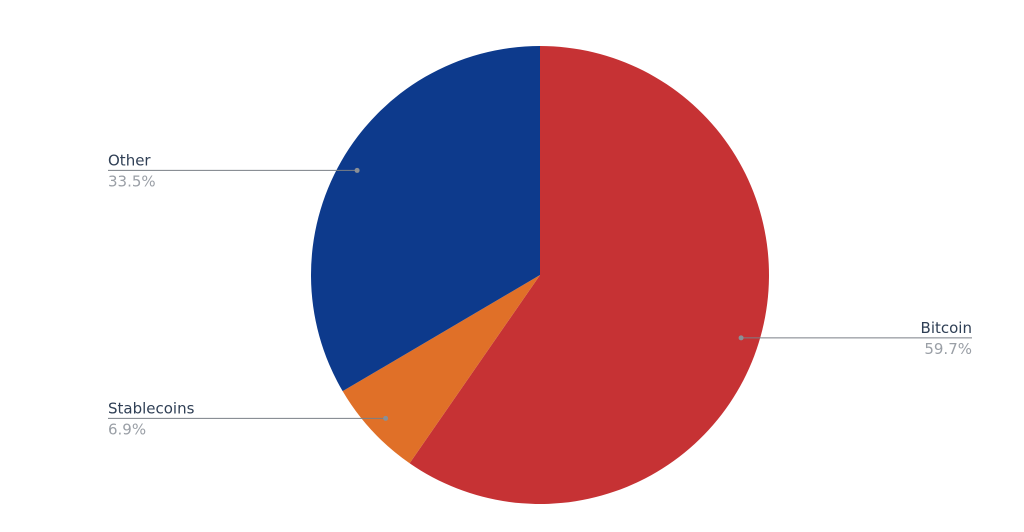 The image size is (1024, 532). What do you see at coordinates (386, 418) in the screenshot?
I see `leader-dot-stablecoins` at bounding box center [386, 418].